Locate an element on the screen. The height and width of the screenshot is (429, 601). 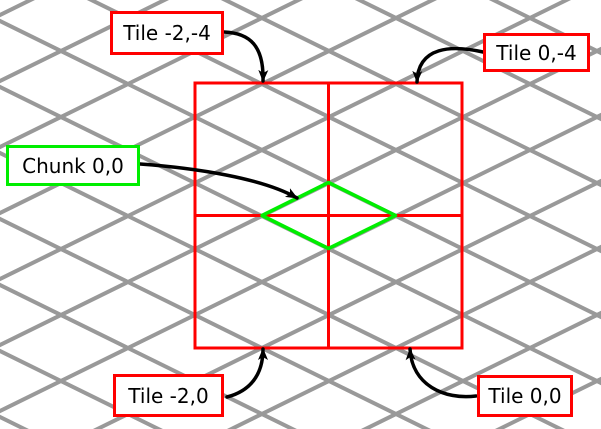
chunk-diamond-outline is located at coordinates (329, 215).